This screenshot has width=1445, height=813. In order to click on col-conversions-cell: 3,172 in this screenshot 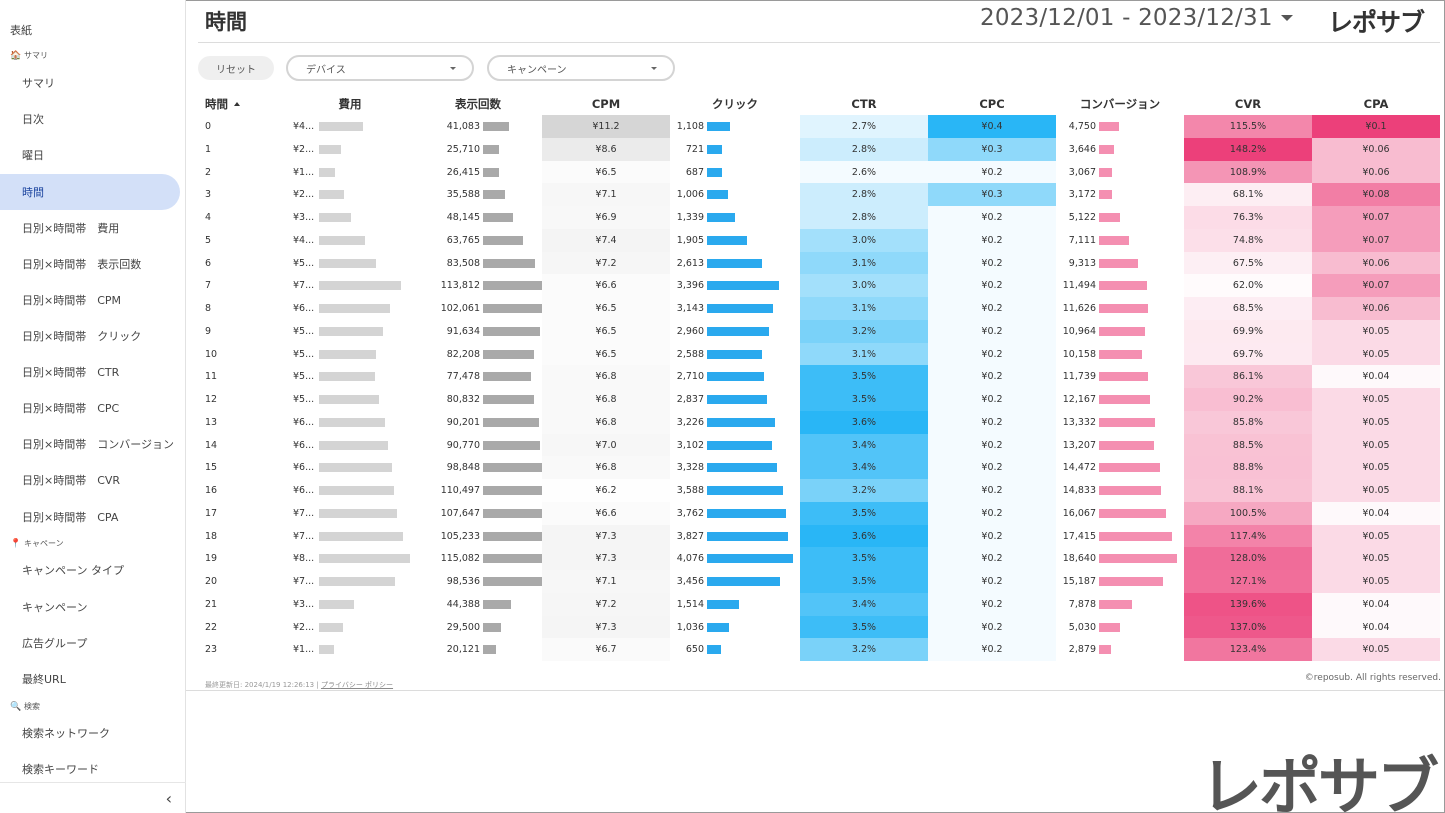, I will do `click(1120, 194)`.